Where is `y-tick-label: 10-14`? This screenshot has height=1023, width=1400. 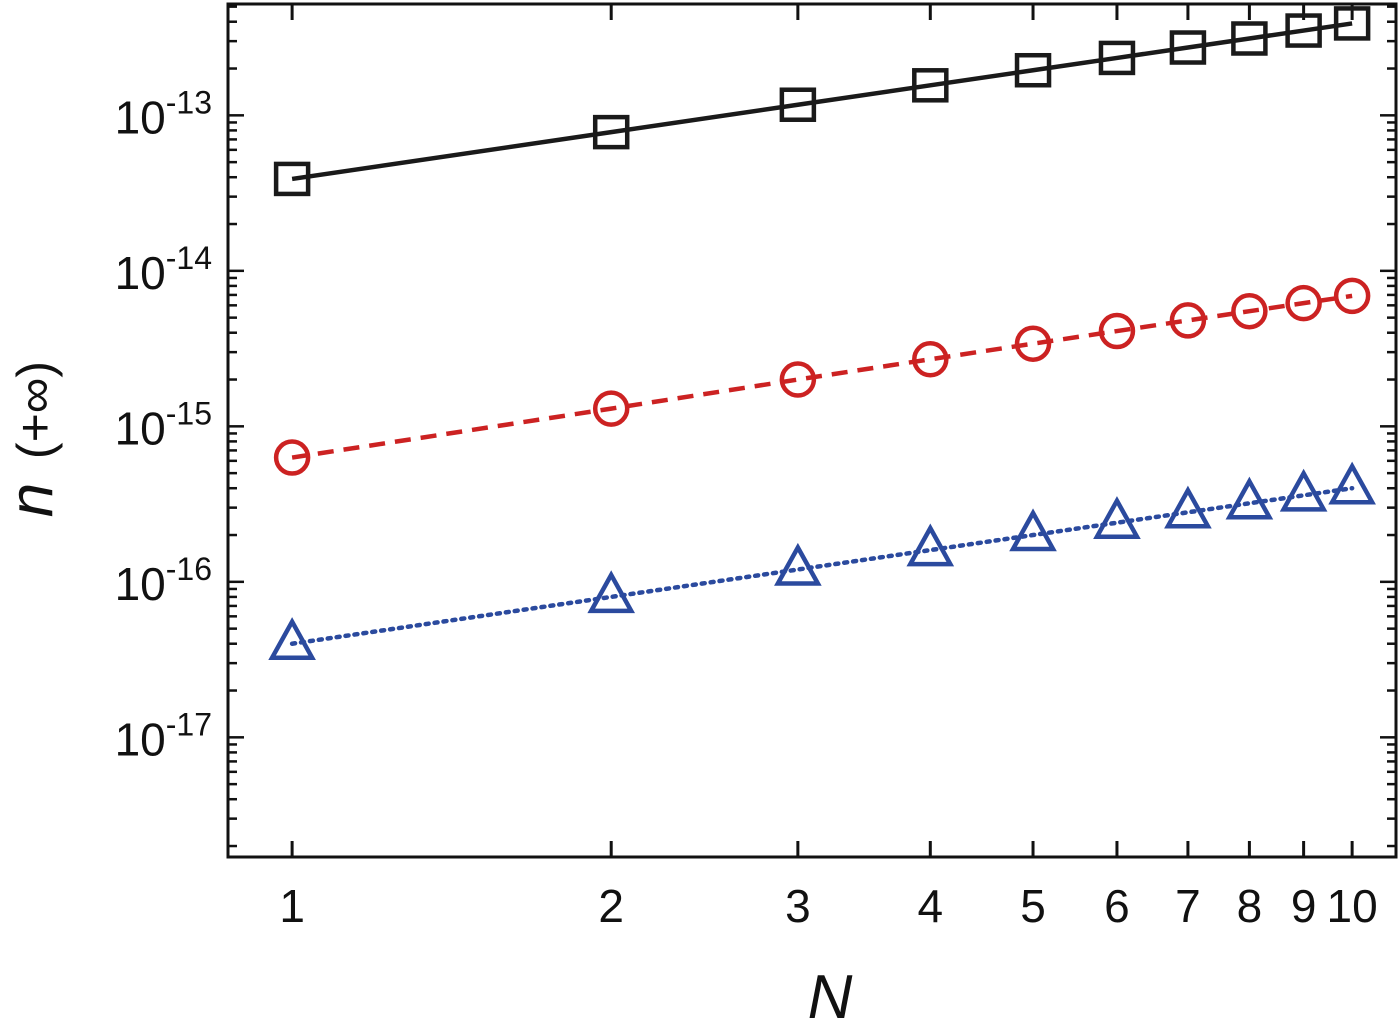
y-tick-label: 10-14 is located at coordinates (163, 269).